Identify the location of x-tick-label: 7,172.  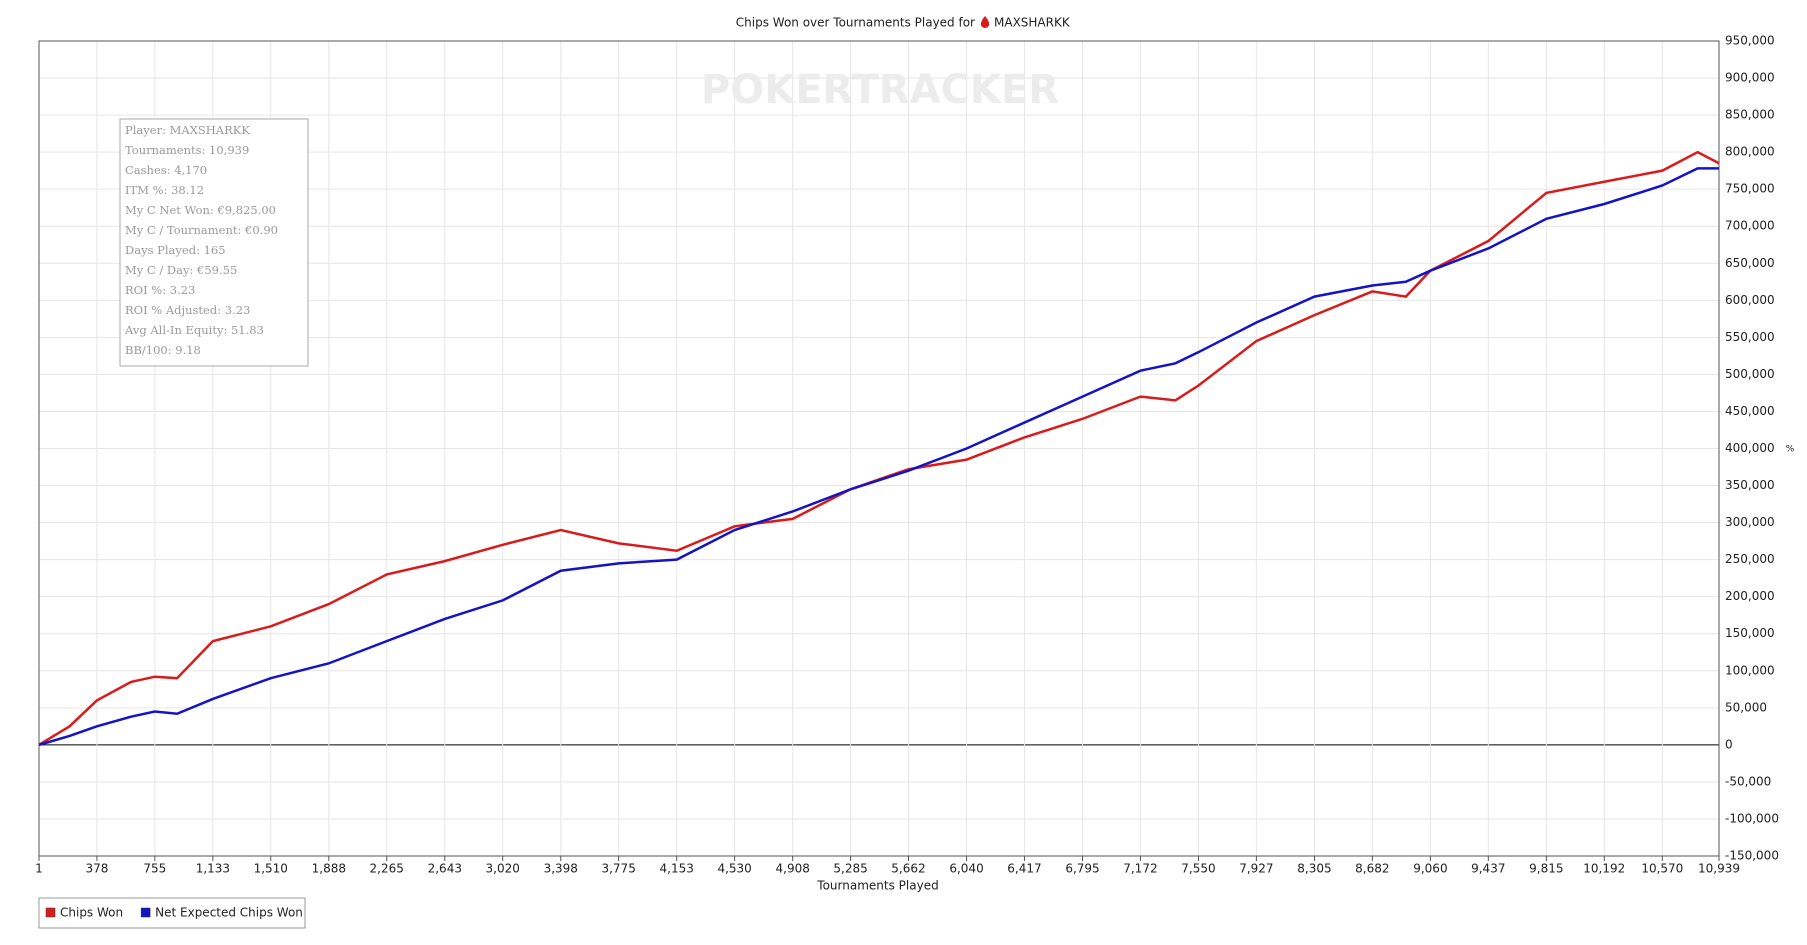
(1140, 869).